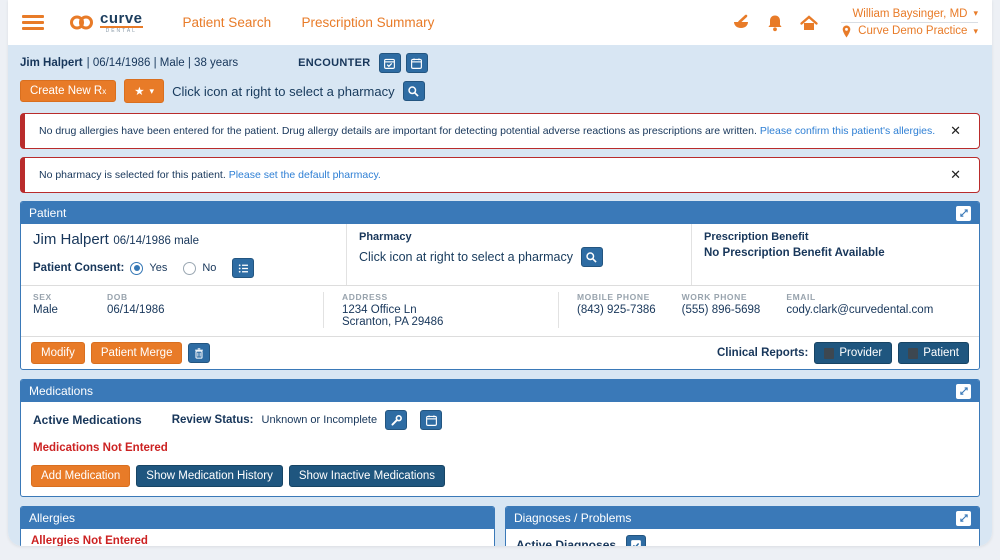  I want to click on patient-details: | 06/14/1986 | Male | 38 years, so click(162, 63).